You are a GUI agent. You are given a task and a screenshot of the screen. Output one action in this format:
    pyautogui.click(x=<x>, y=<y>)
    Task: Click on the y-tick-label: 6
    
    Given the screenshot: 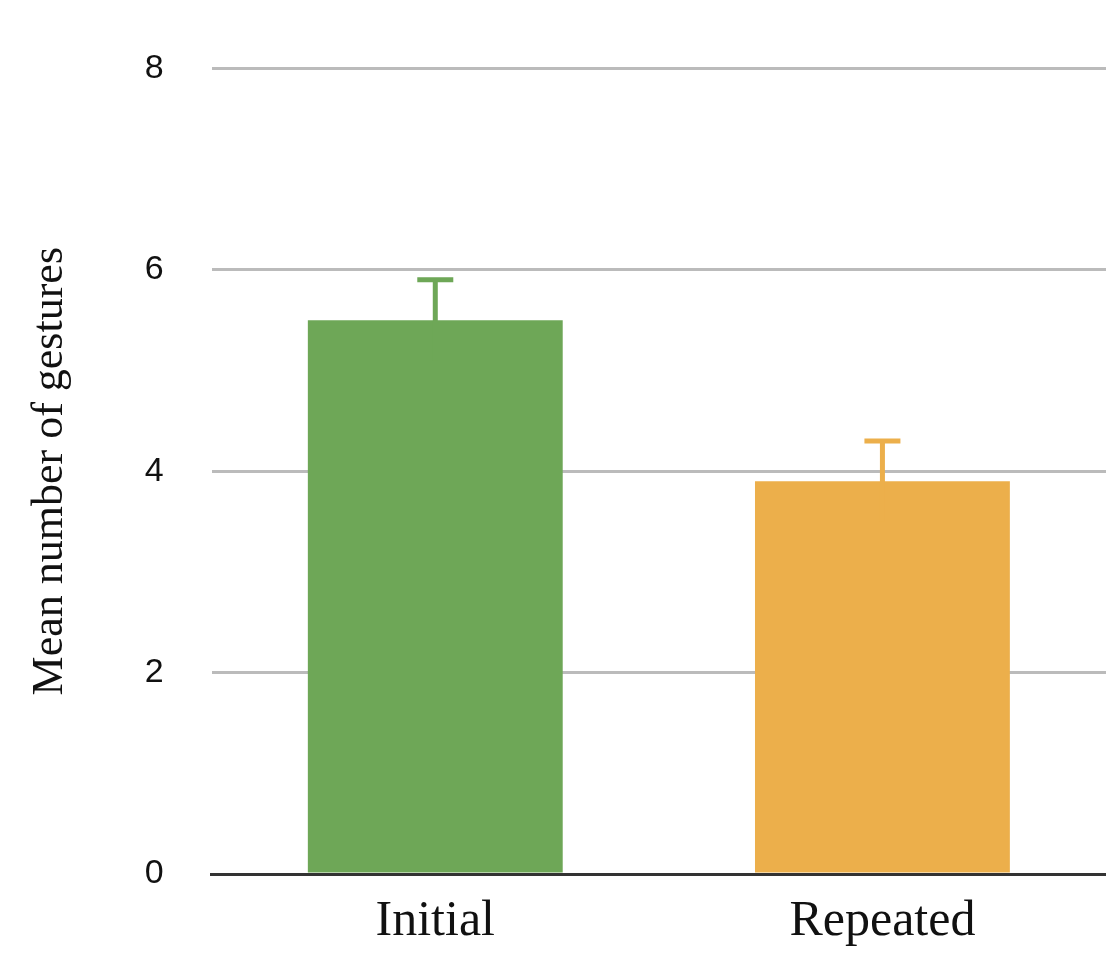 What is the action you would take?
    pyautogui.click(x=154, y=267)
    